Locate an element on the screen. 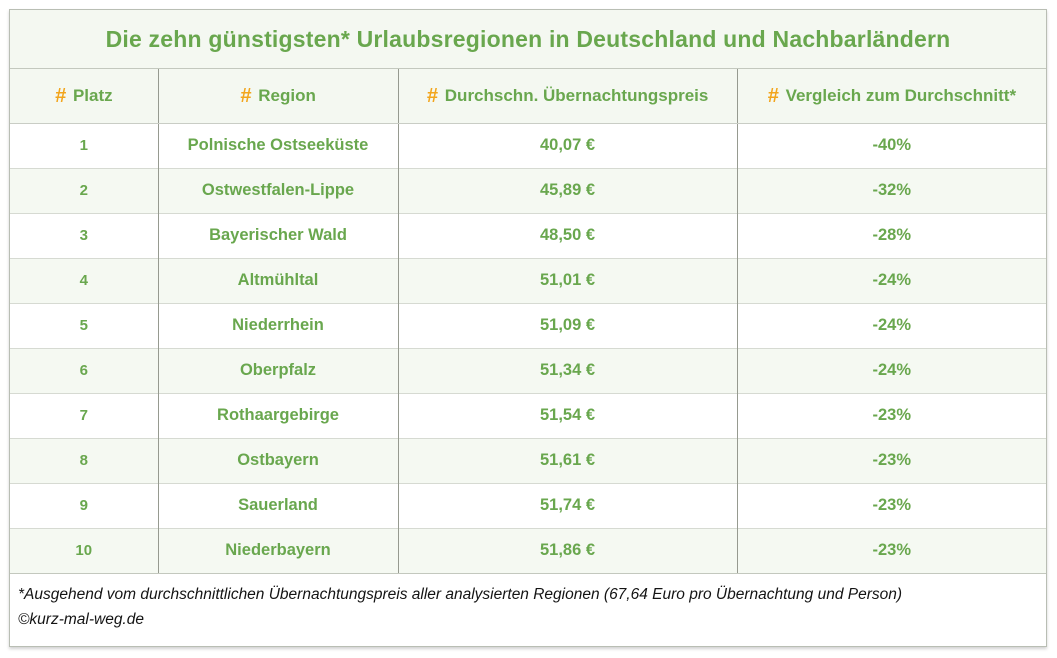  cell-preis: 40,07 € is located at coordinates (567, 145).